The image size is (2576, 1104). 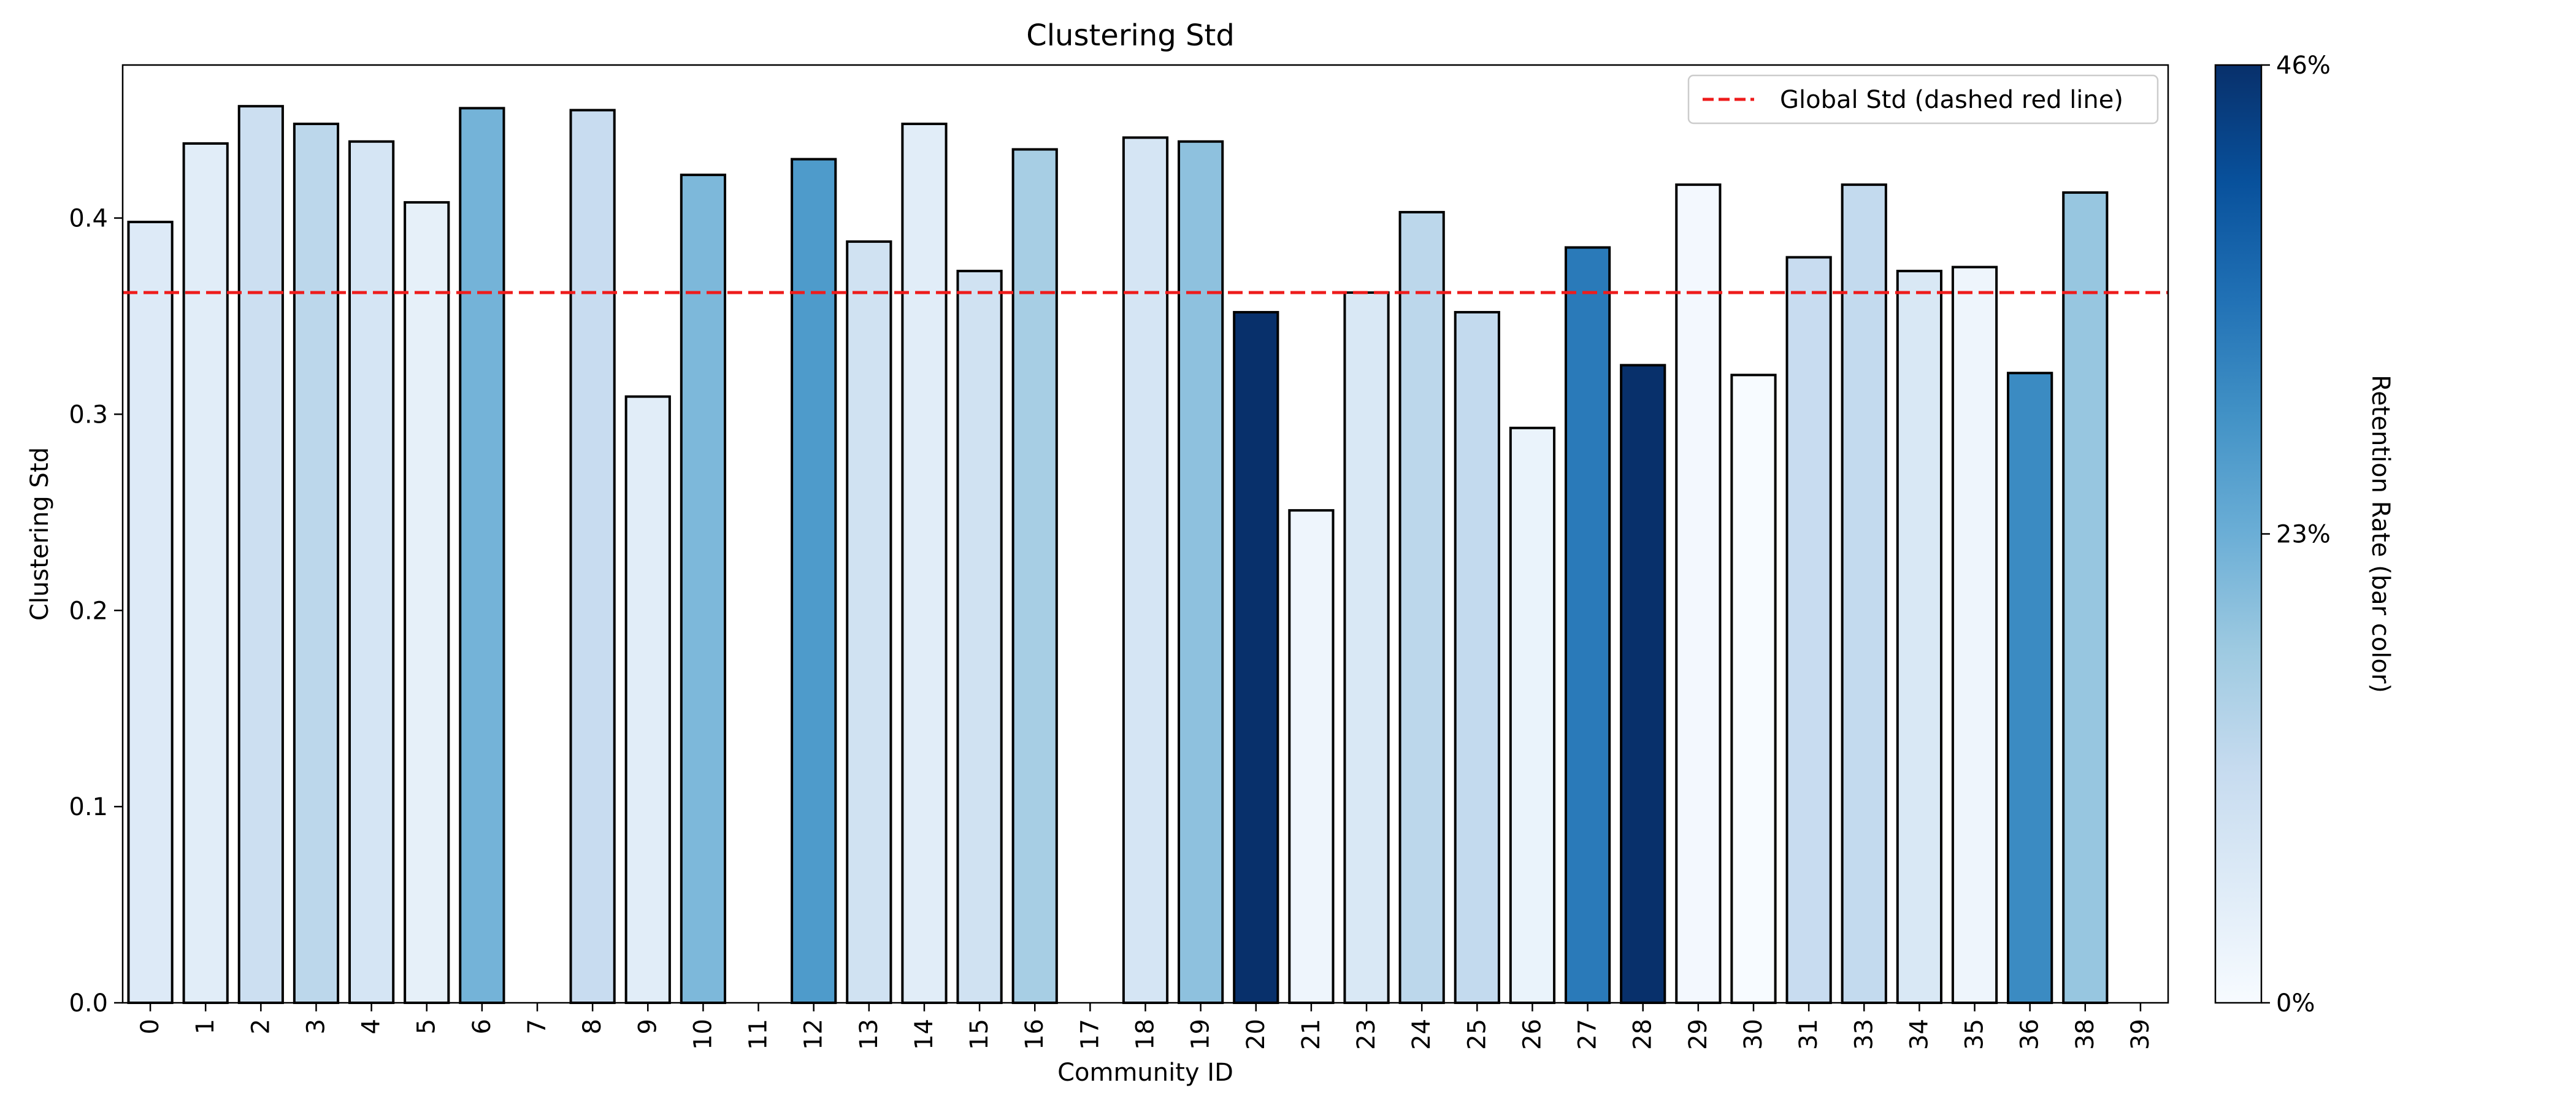 I want to click on y-axis: 0.0 0.1 0.2 0.3 0.4, so click(x=96, y=611).